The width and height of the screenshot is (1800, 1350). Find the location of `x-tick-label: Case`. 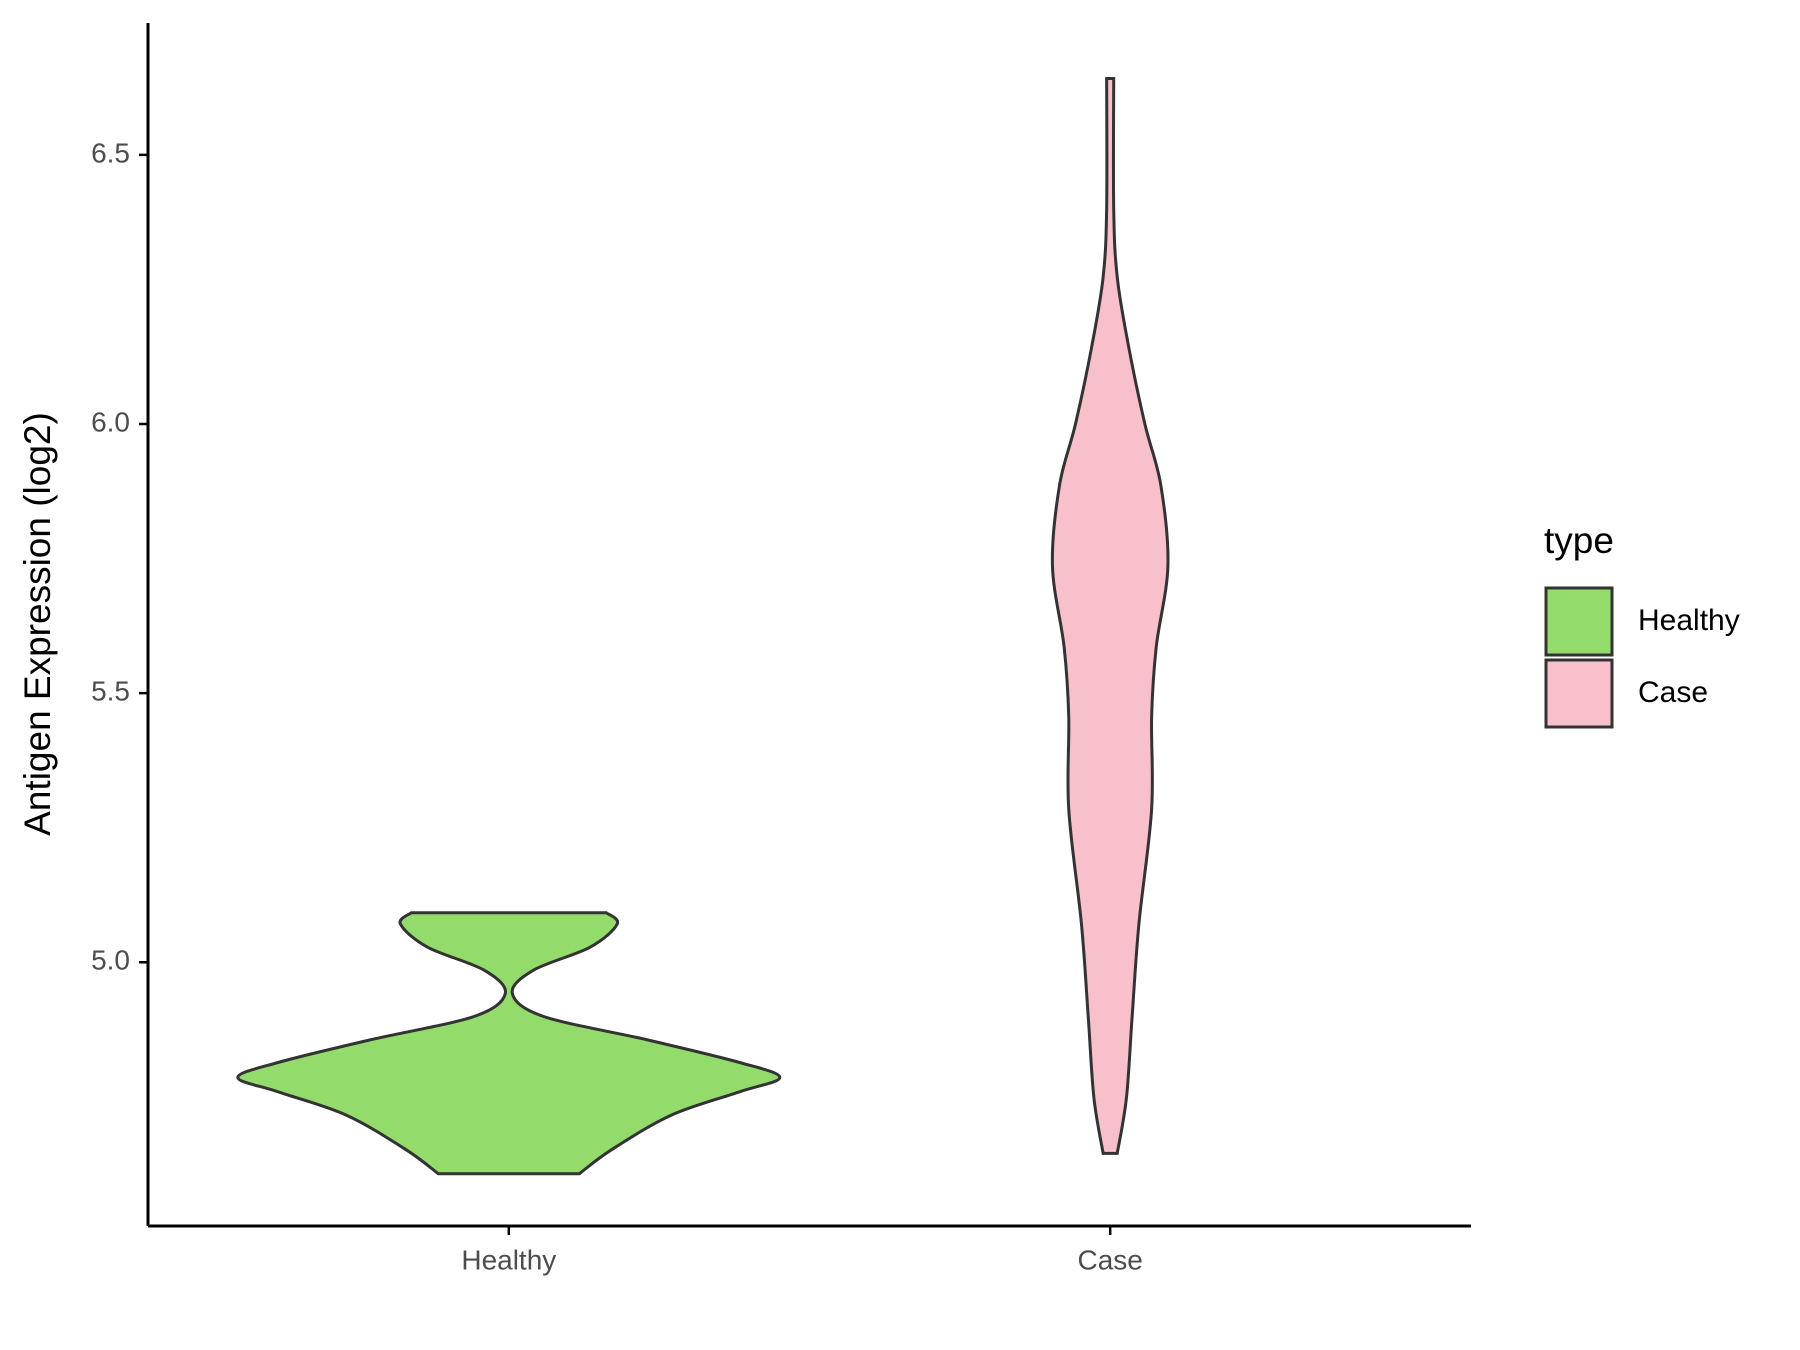

x-tick-label: Case is located at coordinates (1109, 1259).